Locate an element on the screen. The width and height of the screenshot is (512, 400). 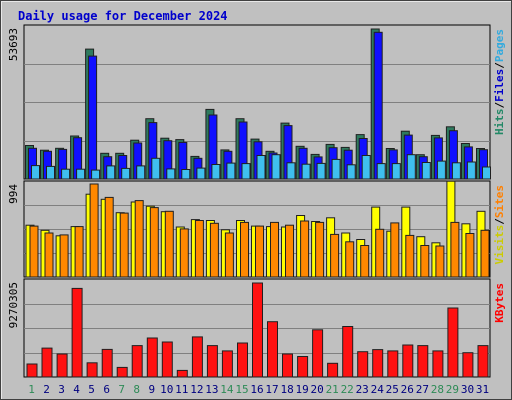
legend-item-pages-files-hits-3: / is located at coordinates (499, 65).